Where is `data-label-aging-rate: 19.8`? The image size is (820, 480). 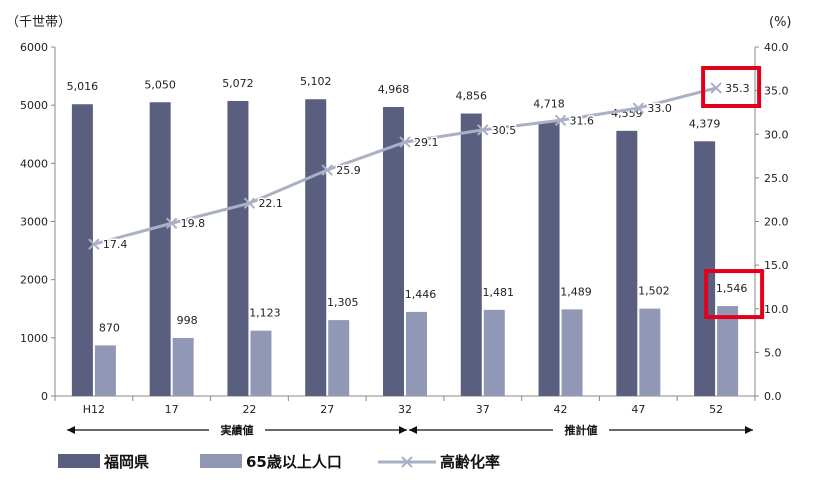
data-label-aging-rate: 19.8 is located at coordinates (193, 223).